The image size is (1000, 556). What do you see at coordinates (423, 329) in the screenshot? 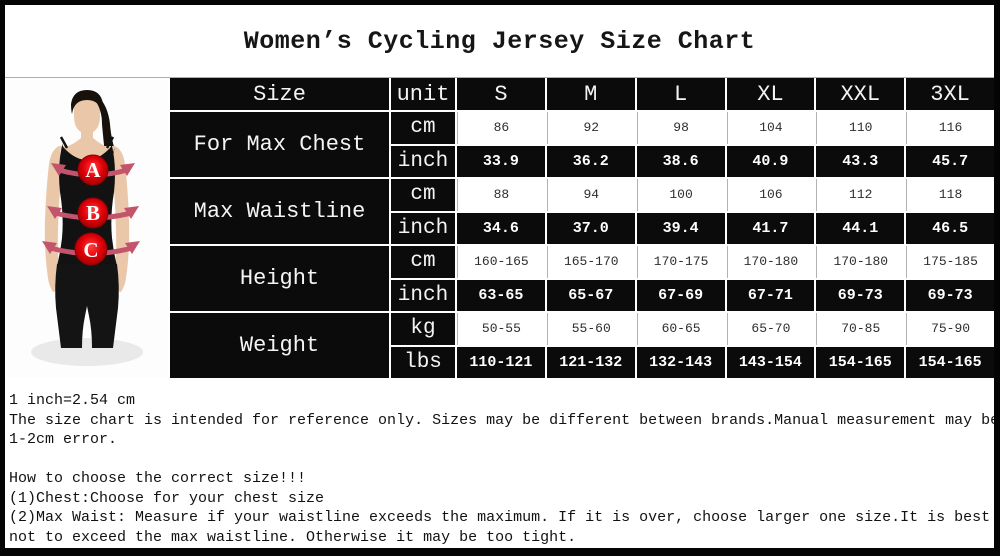
I see `unit-cell: kg` at bounding box center [423, 329].